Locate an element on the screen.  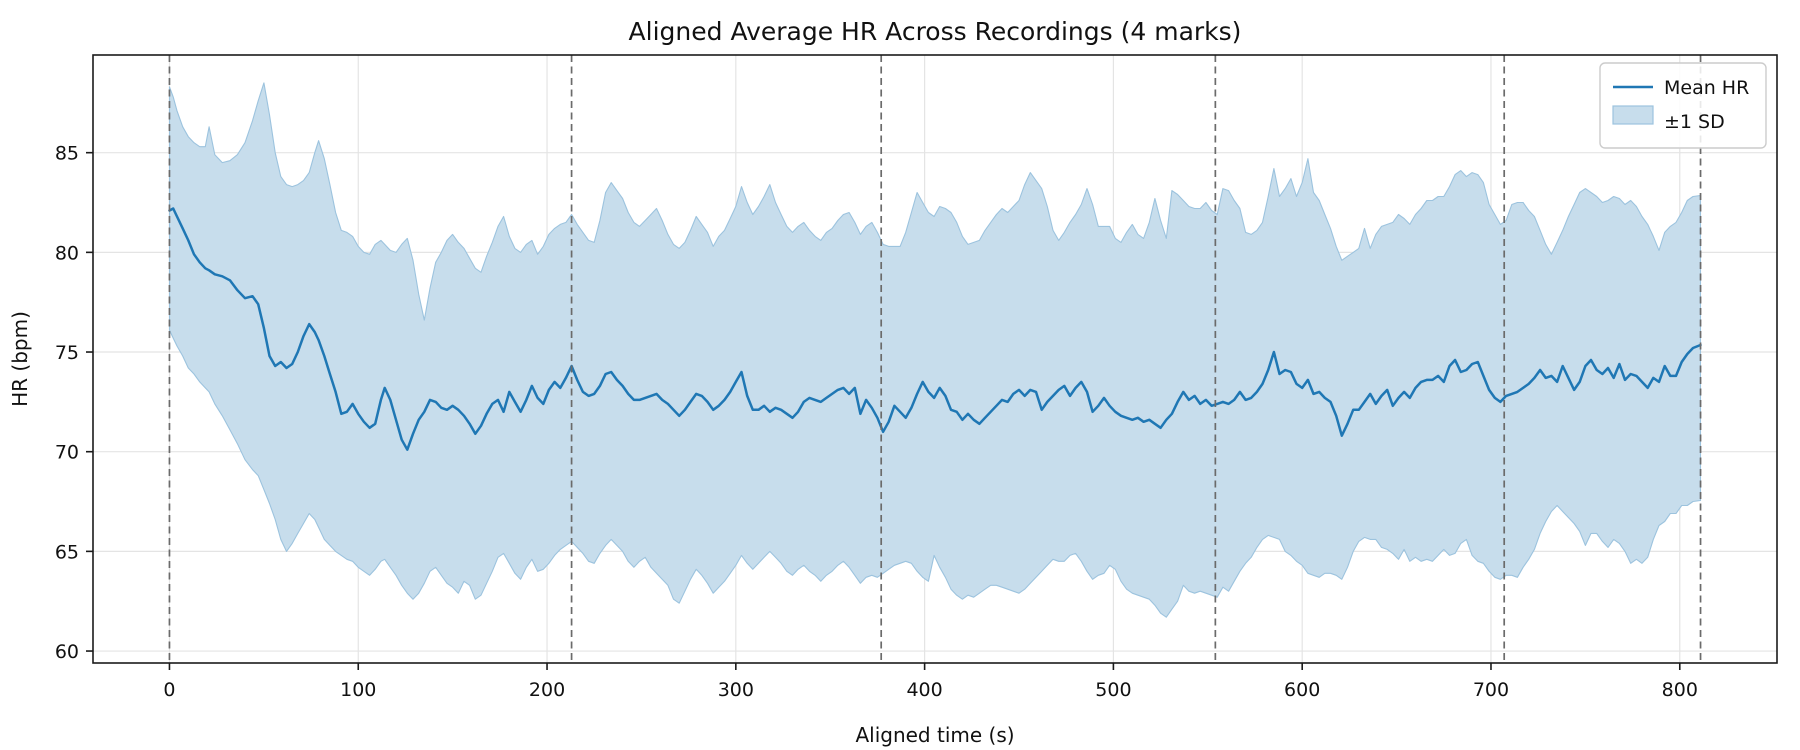
legend-box is located at coordinates (1683, 105).